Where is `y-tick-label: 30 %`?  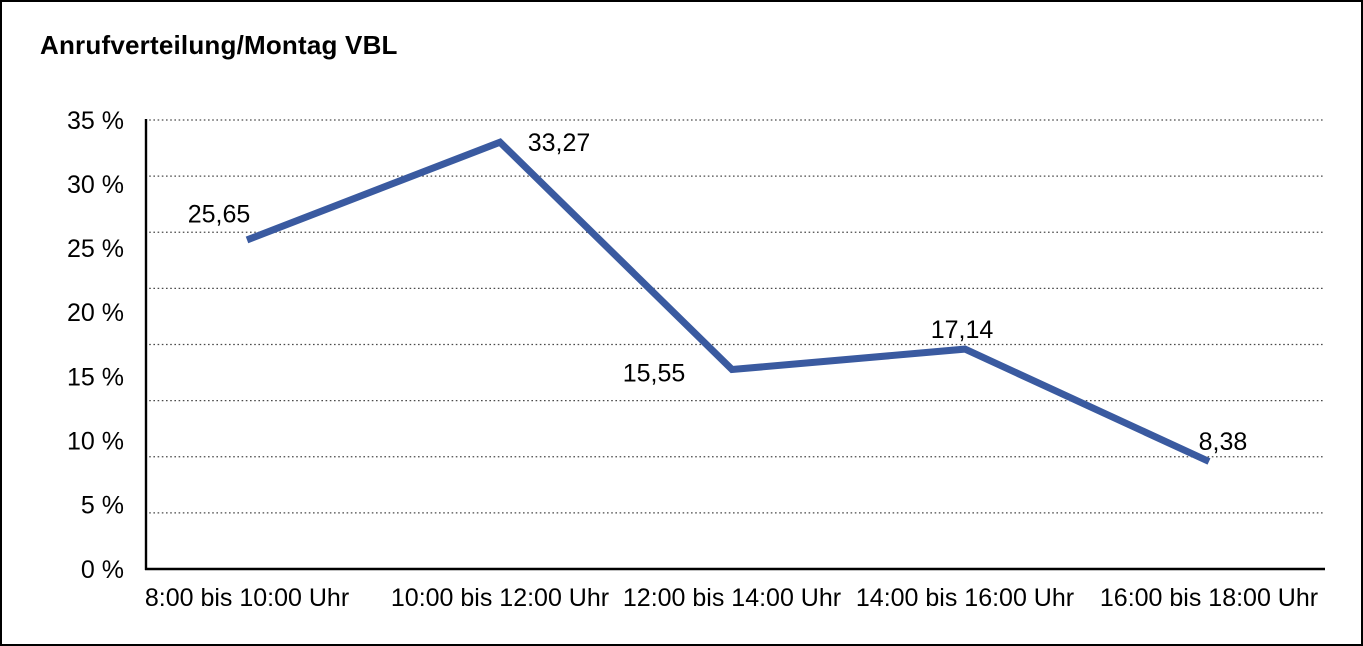
y-tick-label: 30 % is located at coordinates (95, 185).